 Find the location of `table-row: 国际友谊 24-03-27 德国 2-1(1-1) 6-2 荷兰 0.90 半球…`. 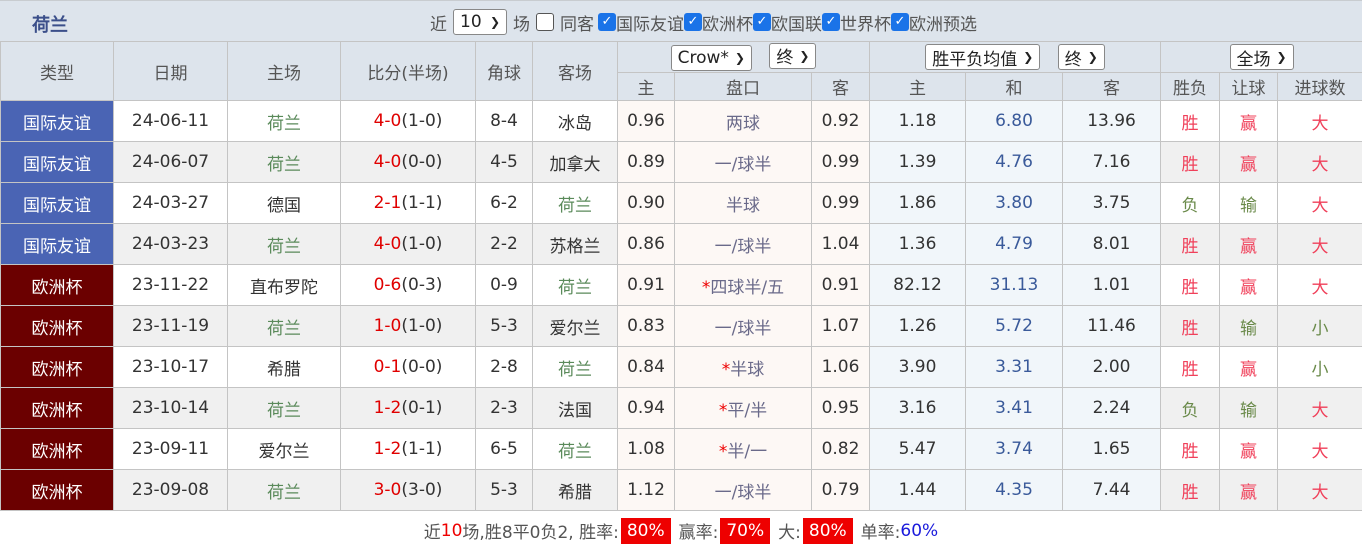

table-row: 国际友谊 24-03-27 德国 2-1(1-1) 6-2 荷兰 0.90 半球… is located at coordinates (681, 203).